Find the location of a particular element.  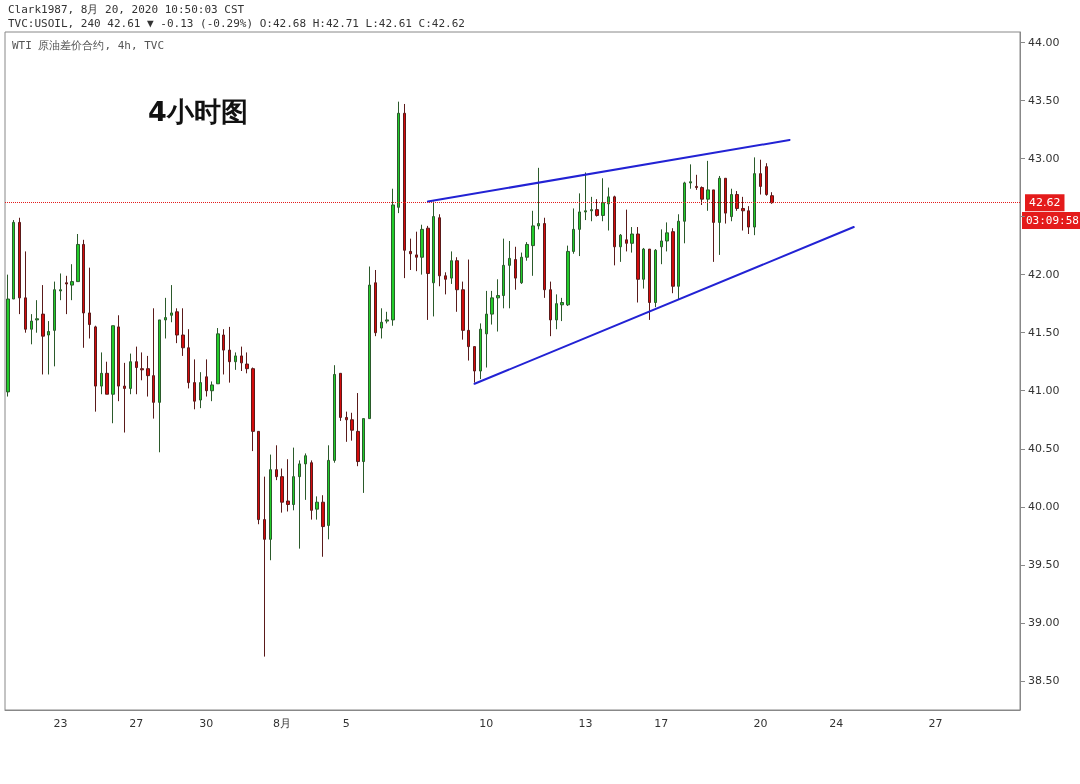

y-tick-label: 39.50 is located at coordinates (1044, 565).